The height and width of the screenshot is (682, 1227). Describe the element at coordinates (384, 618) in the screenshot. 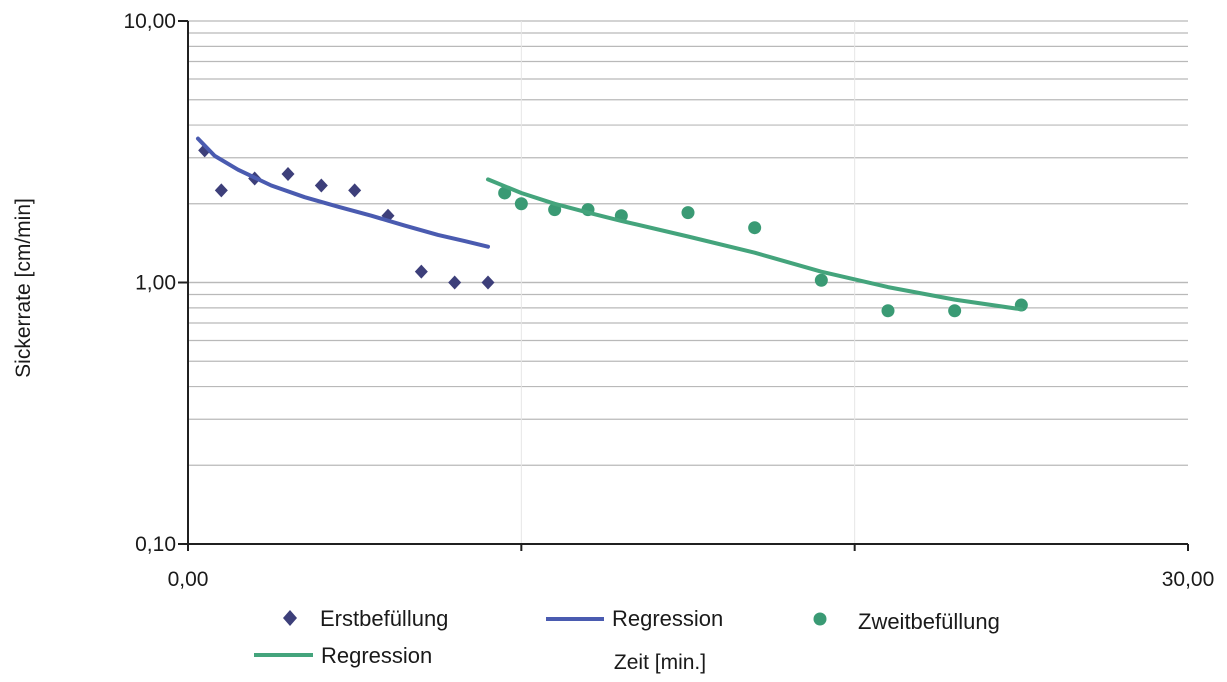

I see `legend-label: Erstbefüllung` at that location.